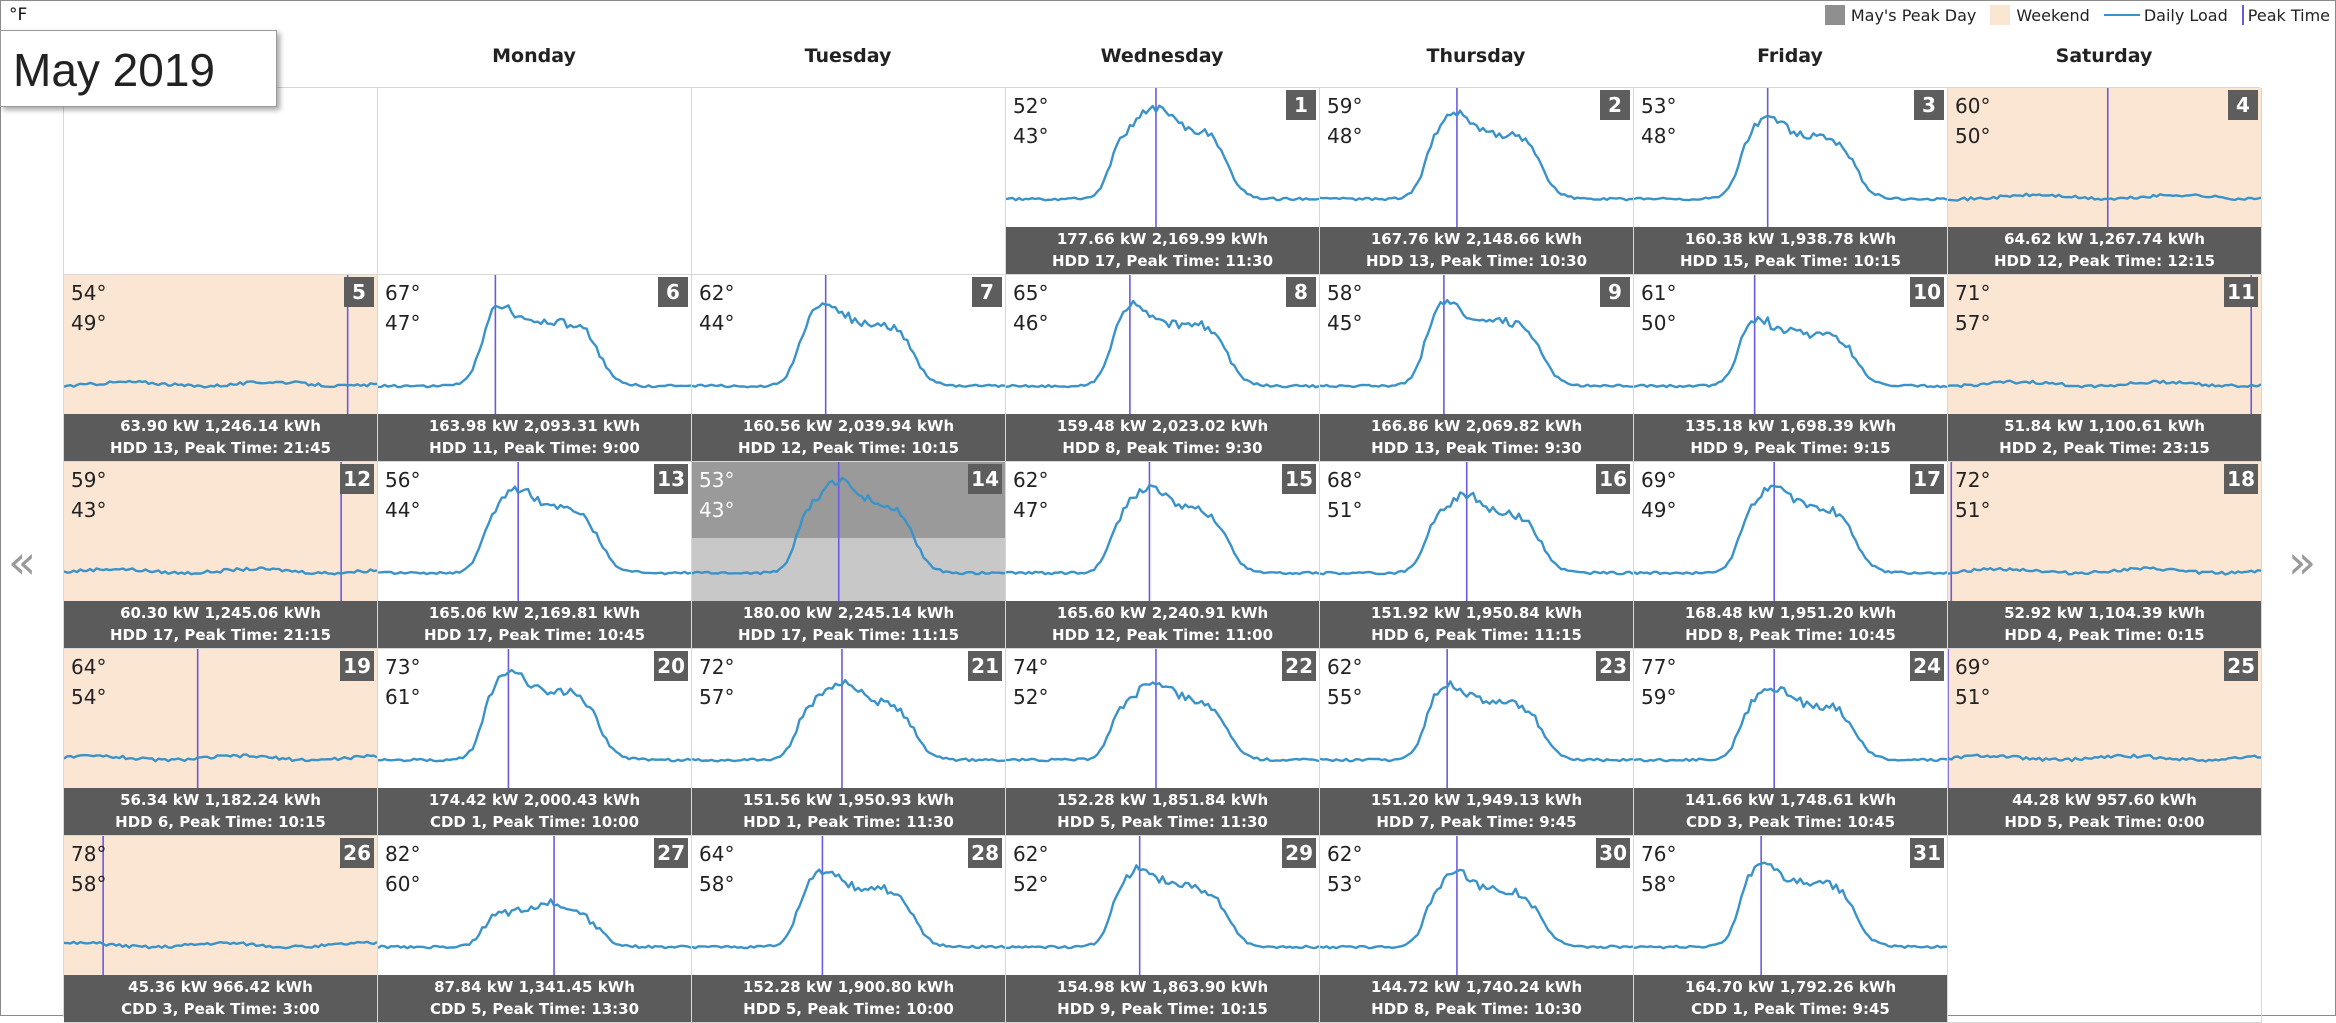 The image size is (2336, 1023). Describe the element at coordinates (2285, 15) in the screenshot. I see `legend-item-peak-time: Peak Time` at that location.